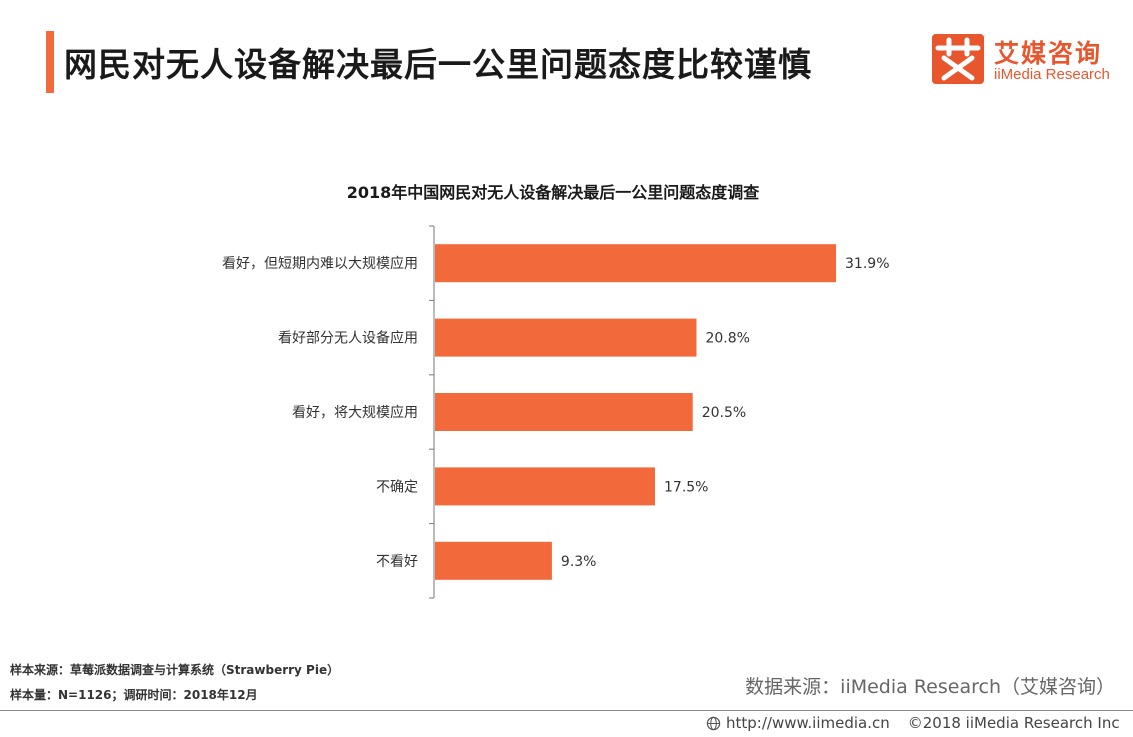 The image size is (1133, 737). I want to click on category-label: 不看好, so click(397, 562).